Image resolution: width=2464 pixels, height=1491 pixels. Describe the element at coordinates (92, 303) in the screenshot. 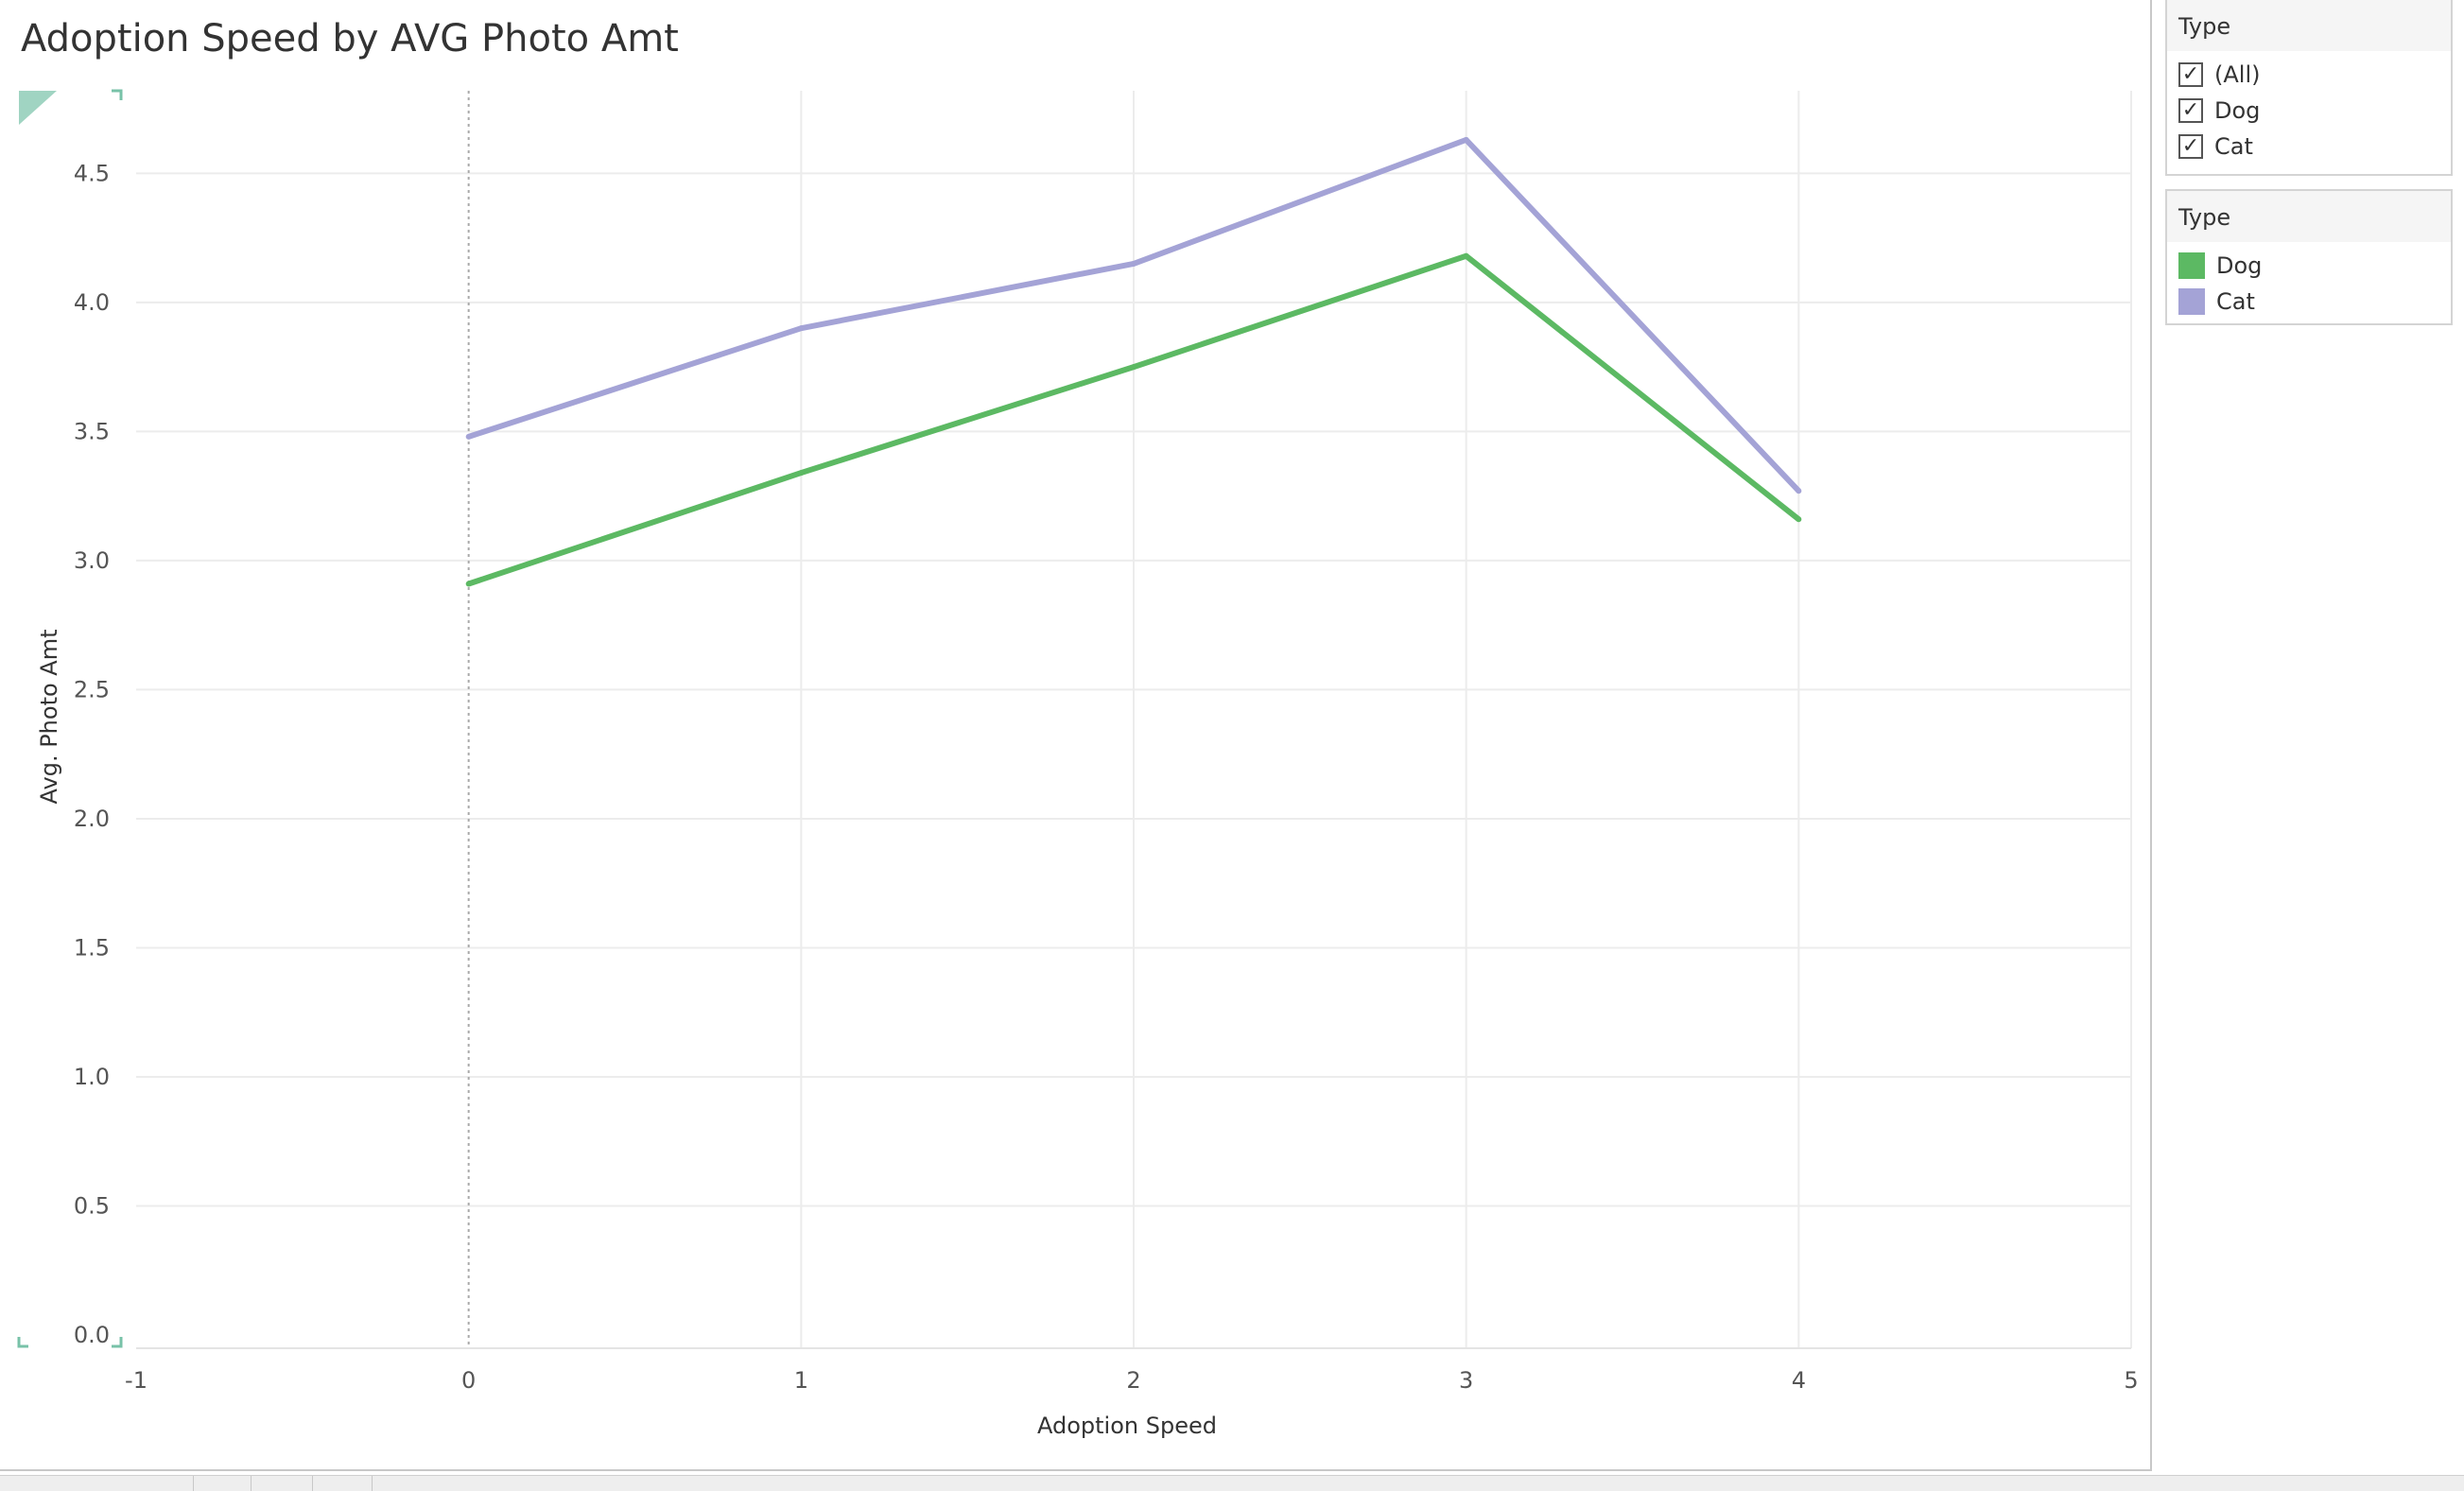

I see `y-tick-label: 4.0` at that location.